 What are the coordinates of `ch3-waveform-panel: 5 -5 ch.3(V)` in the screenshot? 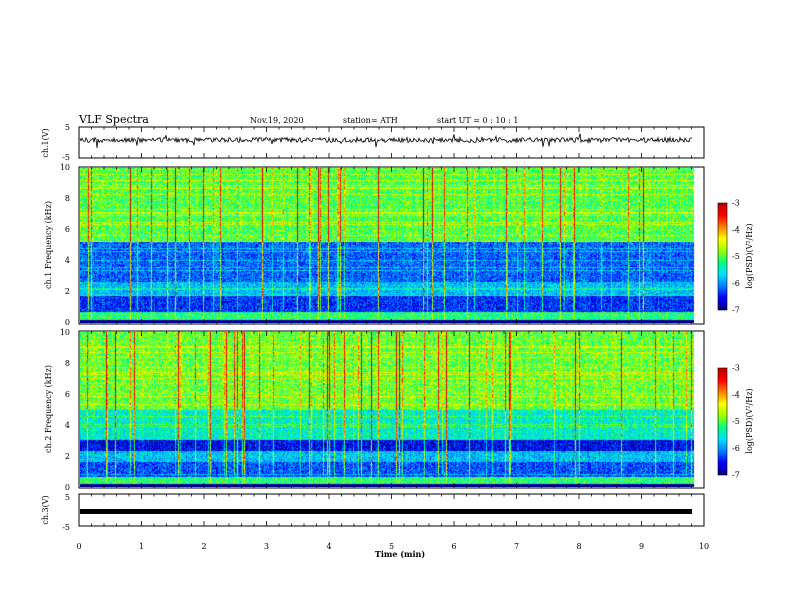 It's located at (373, 512).